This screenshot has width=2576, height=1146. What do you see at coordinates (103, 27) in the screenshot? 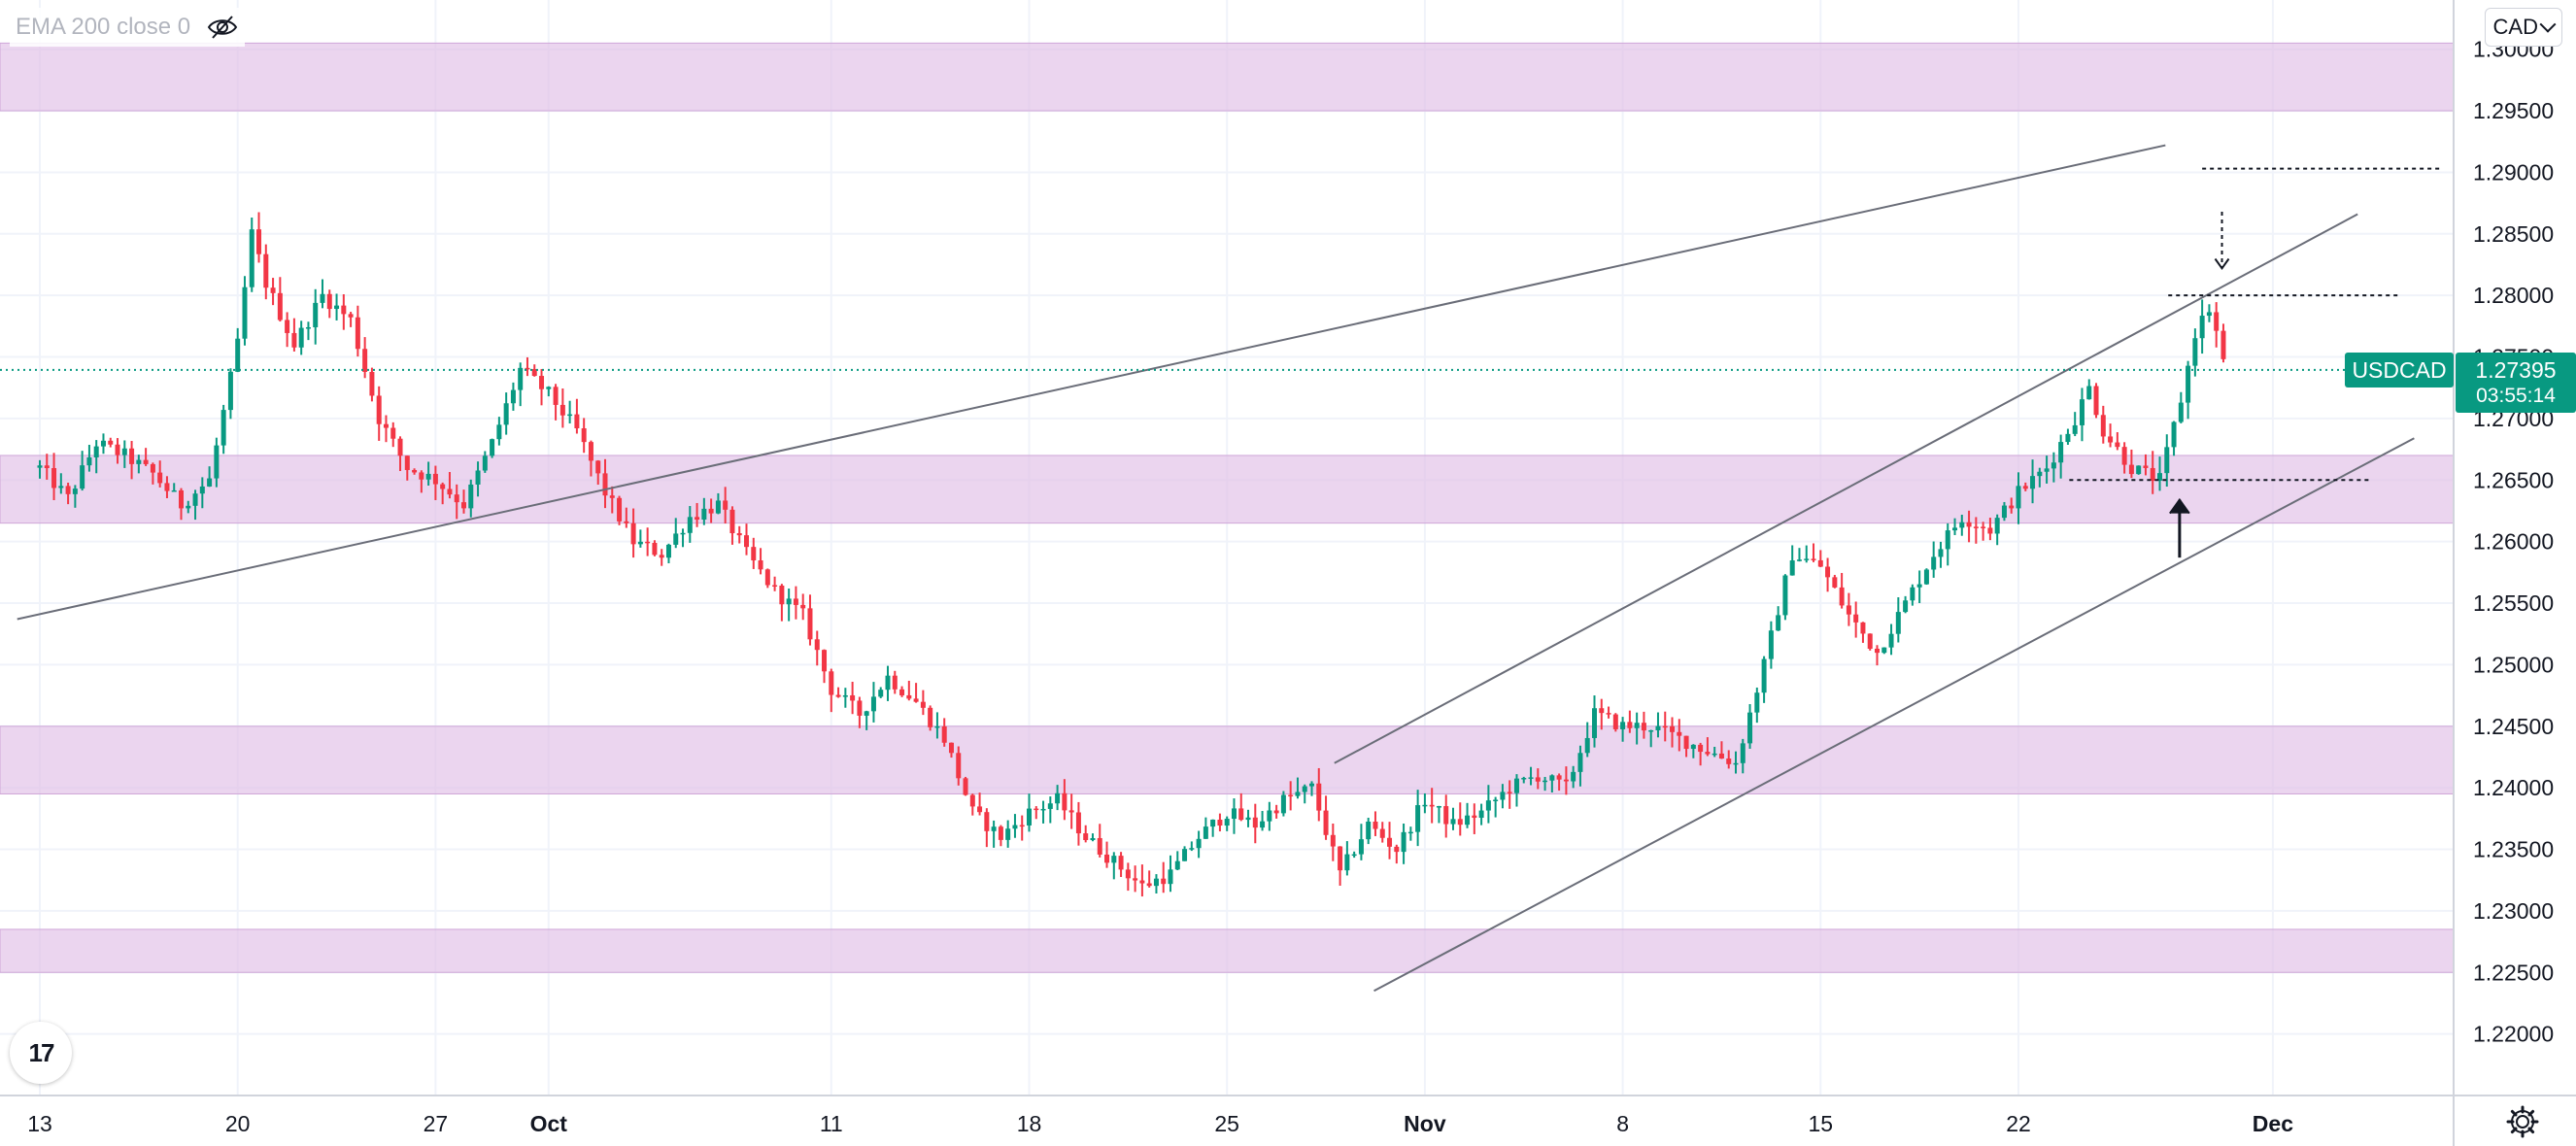
I see `indicator-label: EMA 200 close 0` at bounding box center [103, 27].